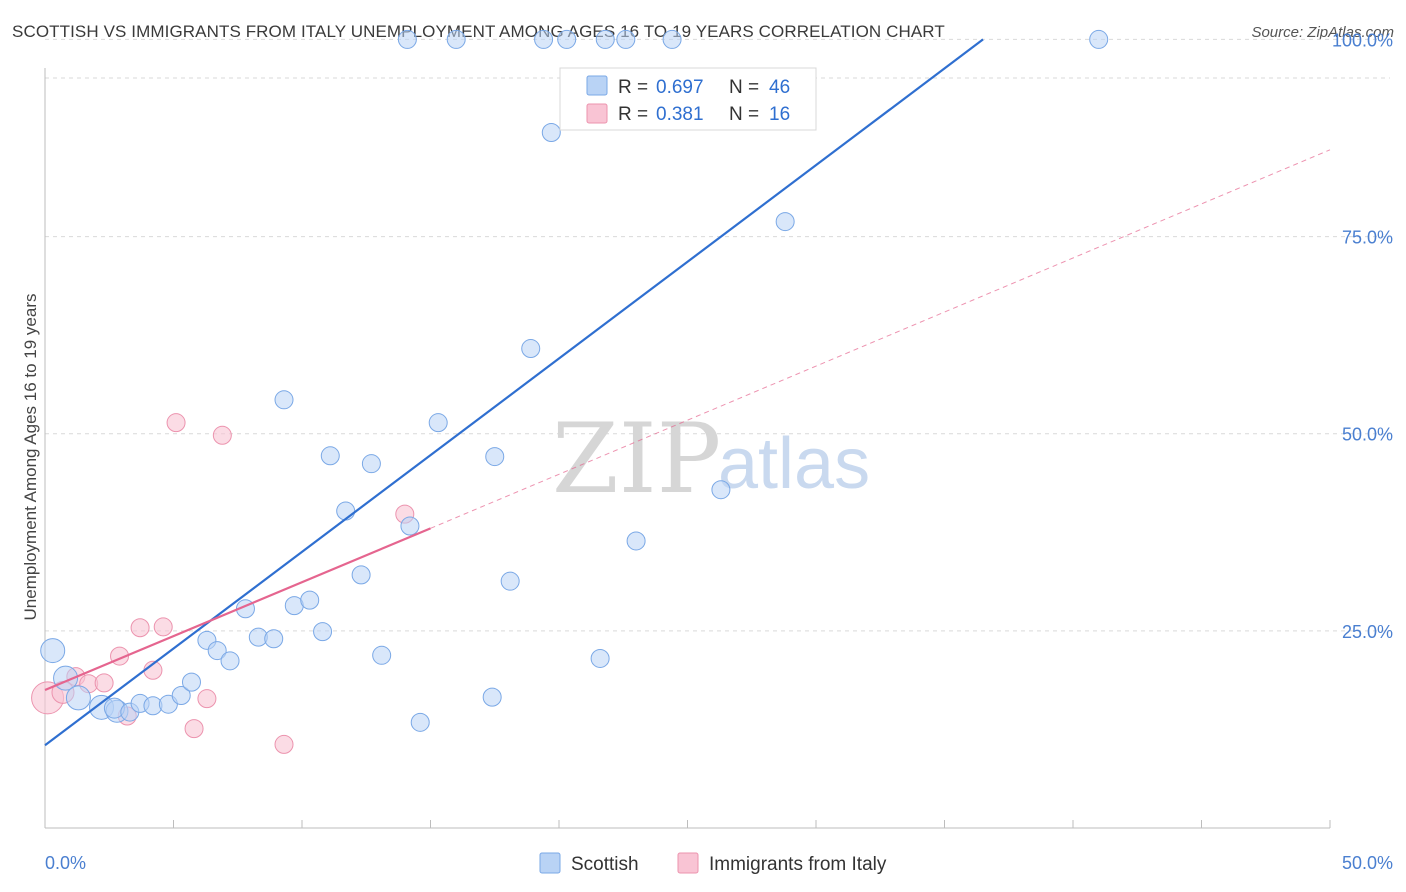 The width and height of the screenshot is (1406, 892). I want to click on italy-trendline, so click(237, 609).